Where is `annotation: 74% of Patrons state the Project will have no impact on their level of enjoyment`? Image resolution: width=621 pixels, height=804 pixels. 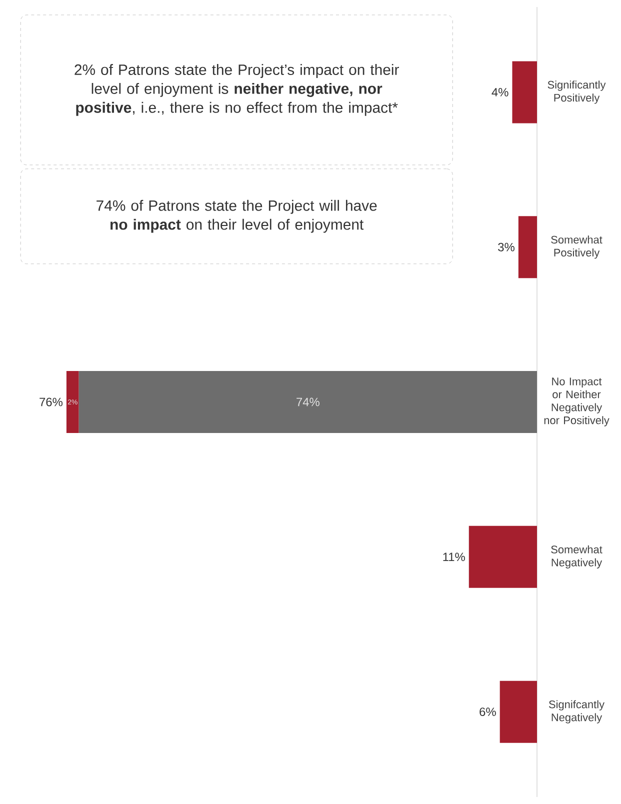 annotation: 74% of Patrons state the Project will have no impact on their level of enjoyment is located at coordinates (236, 216).